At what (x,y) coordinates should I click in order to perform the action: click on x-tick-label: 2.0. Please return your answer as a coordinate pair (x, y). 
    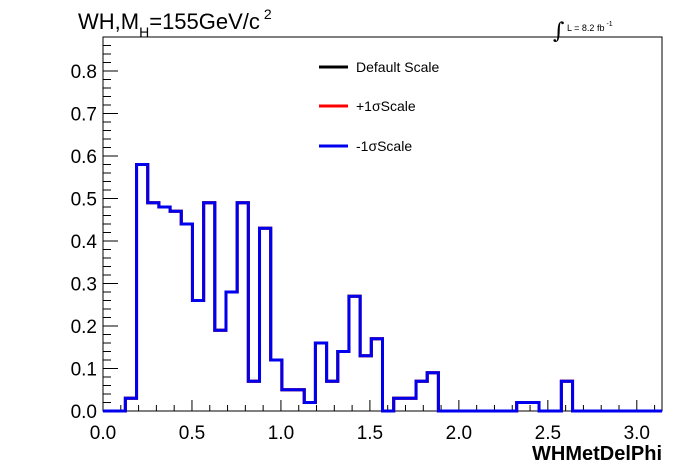
    Looking at the image, I should click on (459, 433).